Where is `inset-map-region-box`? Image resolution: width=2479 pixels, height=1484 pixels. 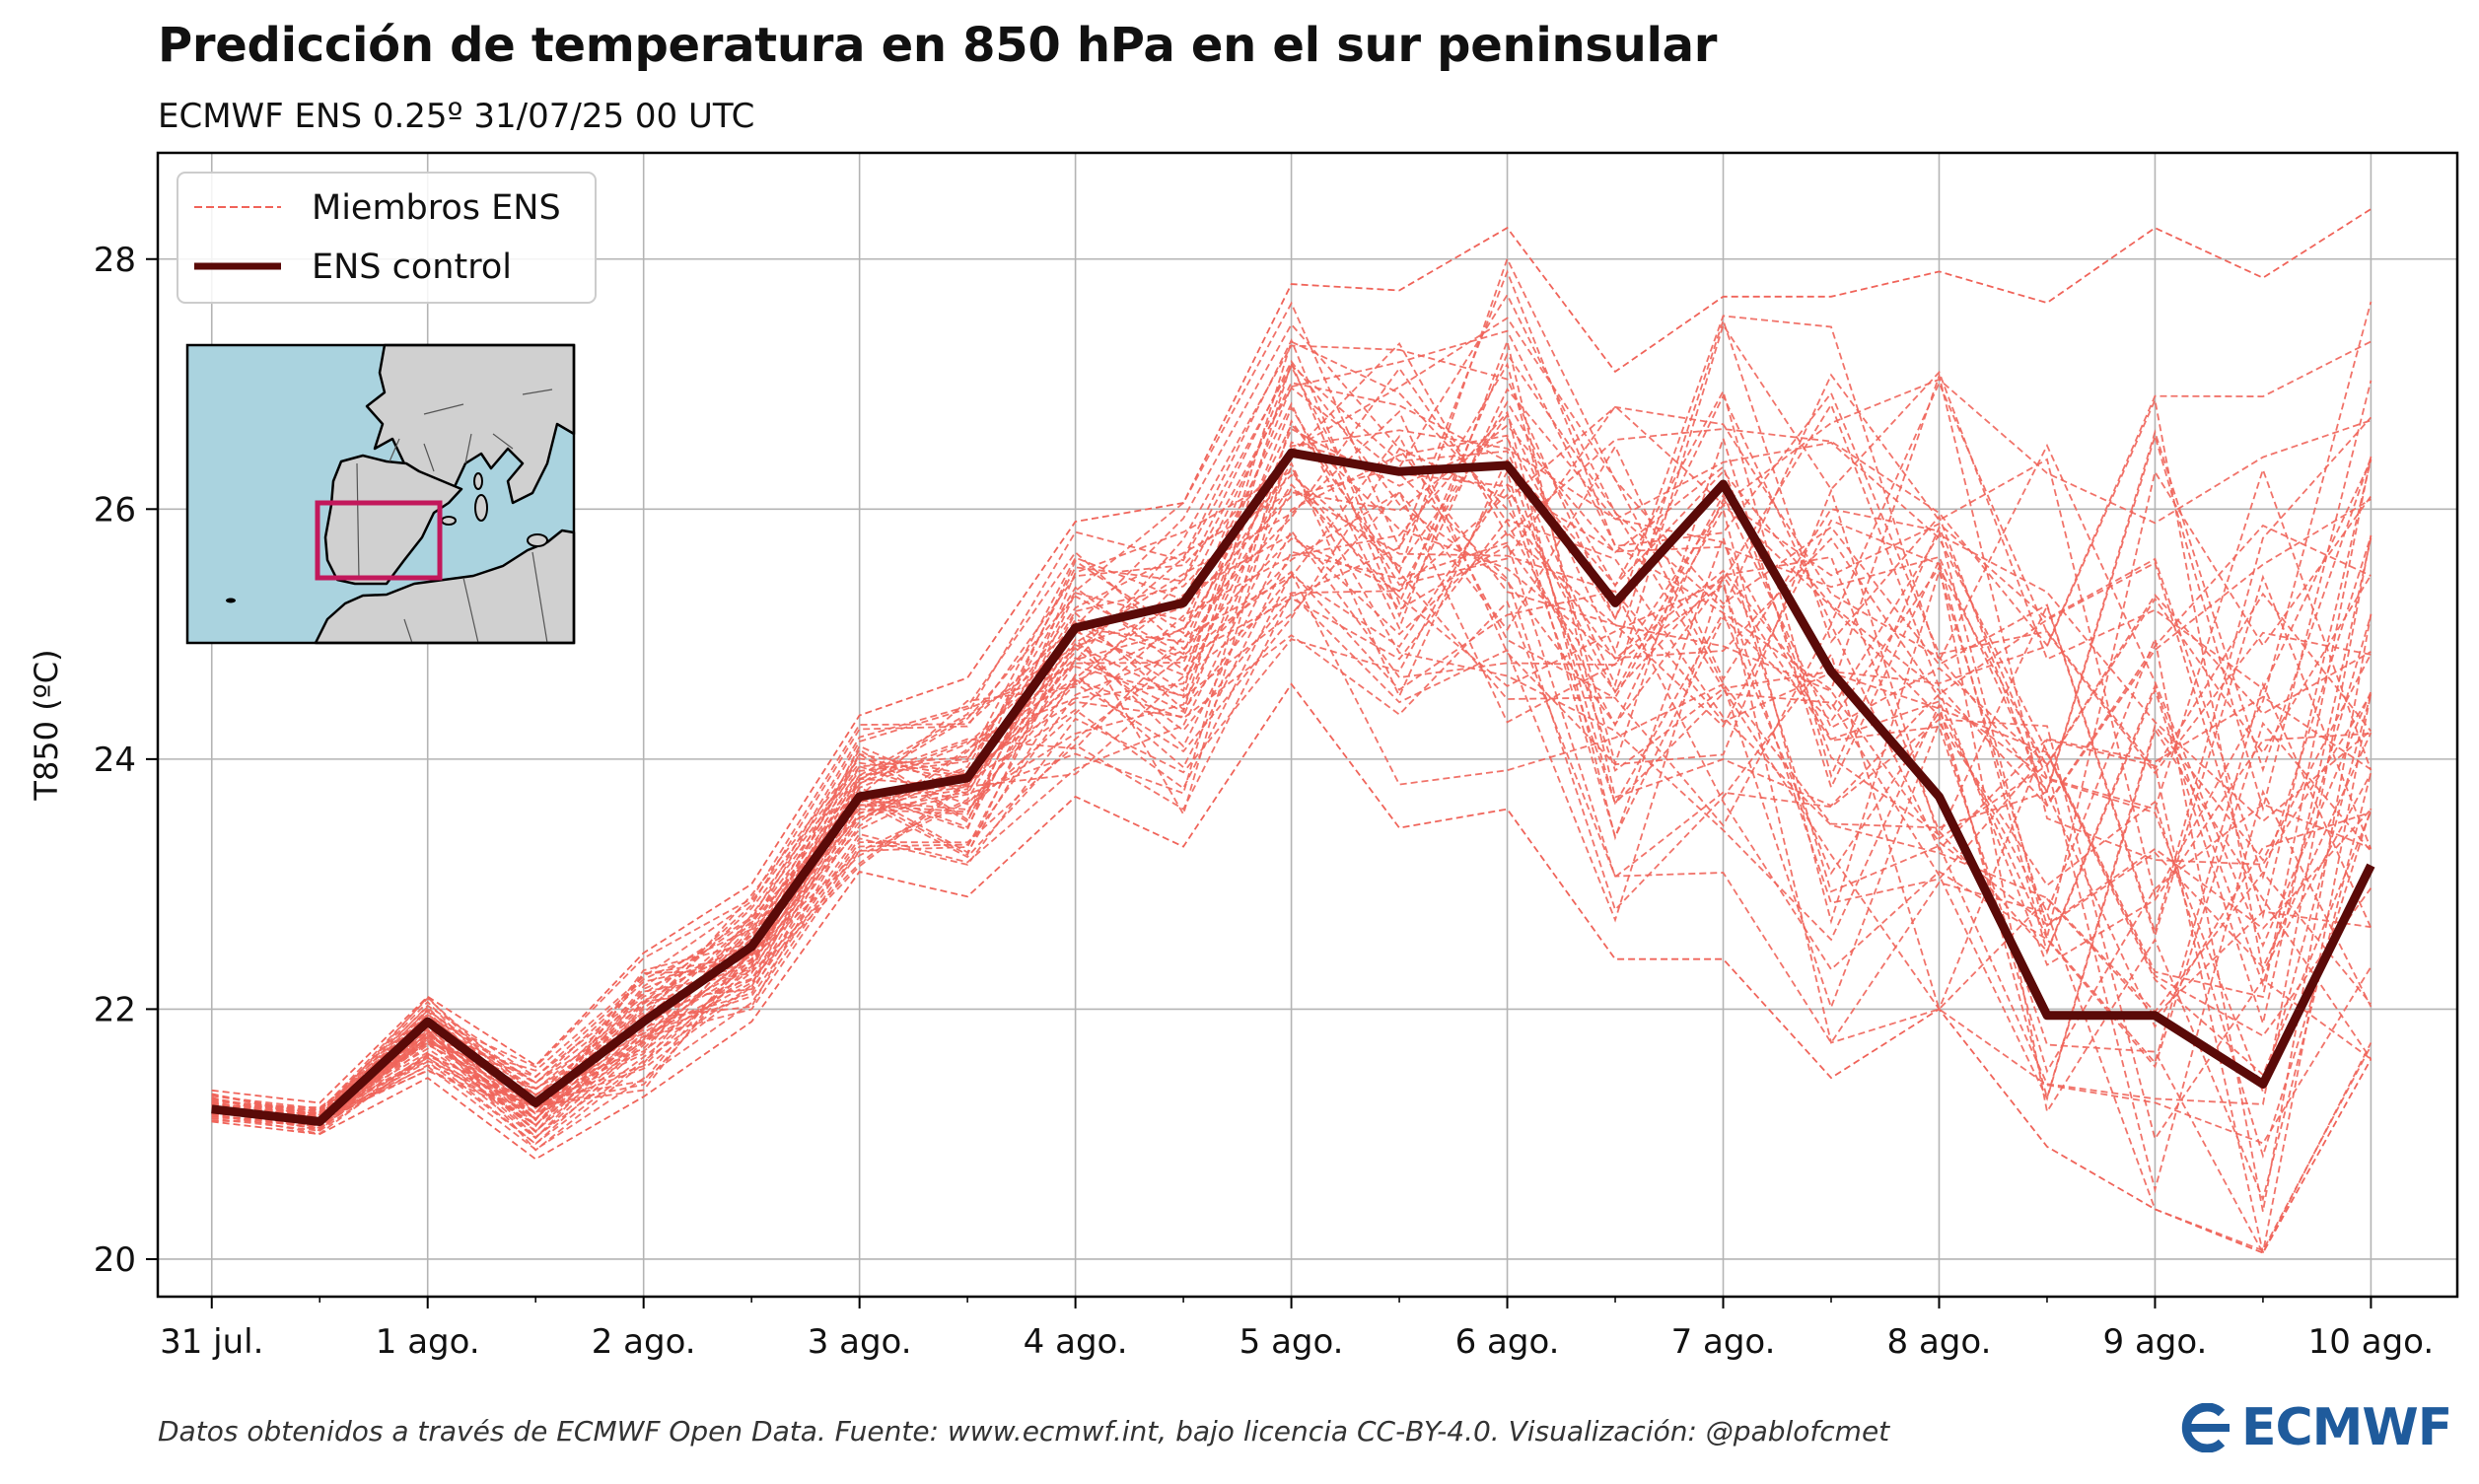 inset-map-region-box is located at coordinates (379, 540).